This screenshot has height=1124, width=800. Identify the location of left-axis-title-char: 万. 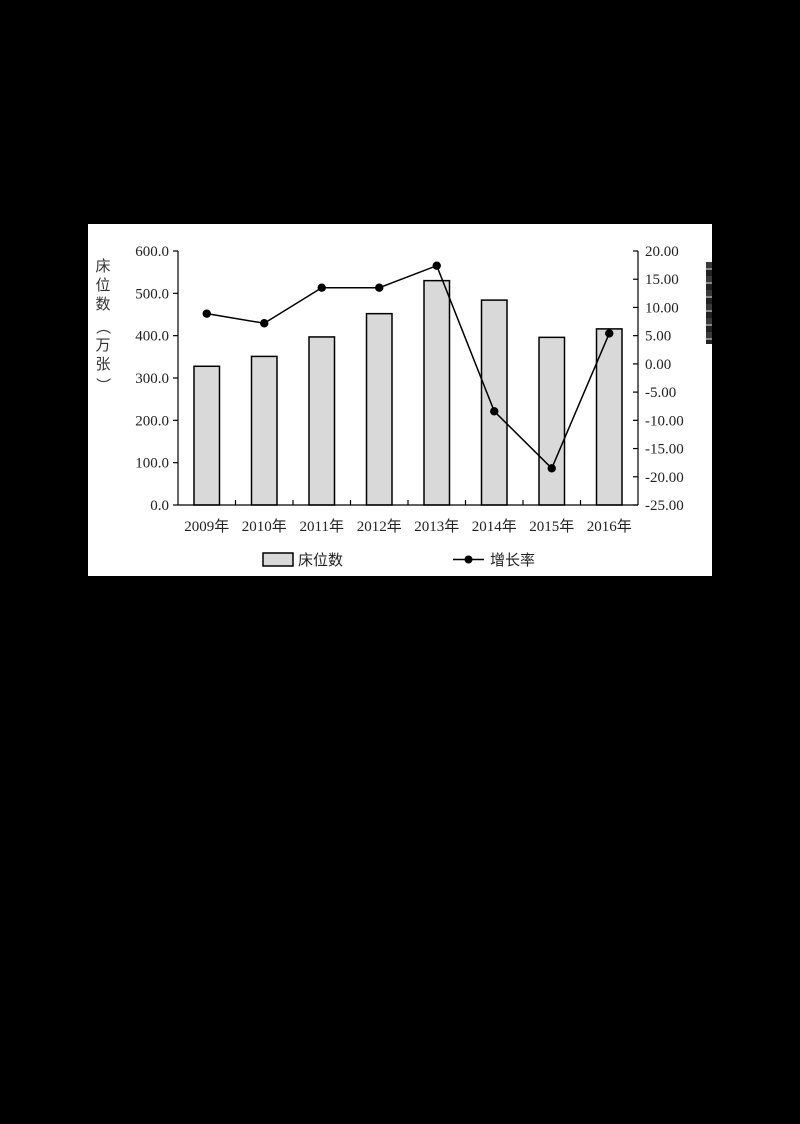
(102, 345).